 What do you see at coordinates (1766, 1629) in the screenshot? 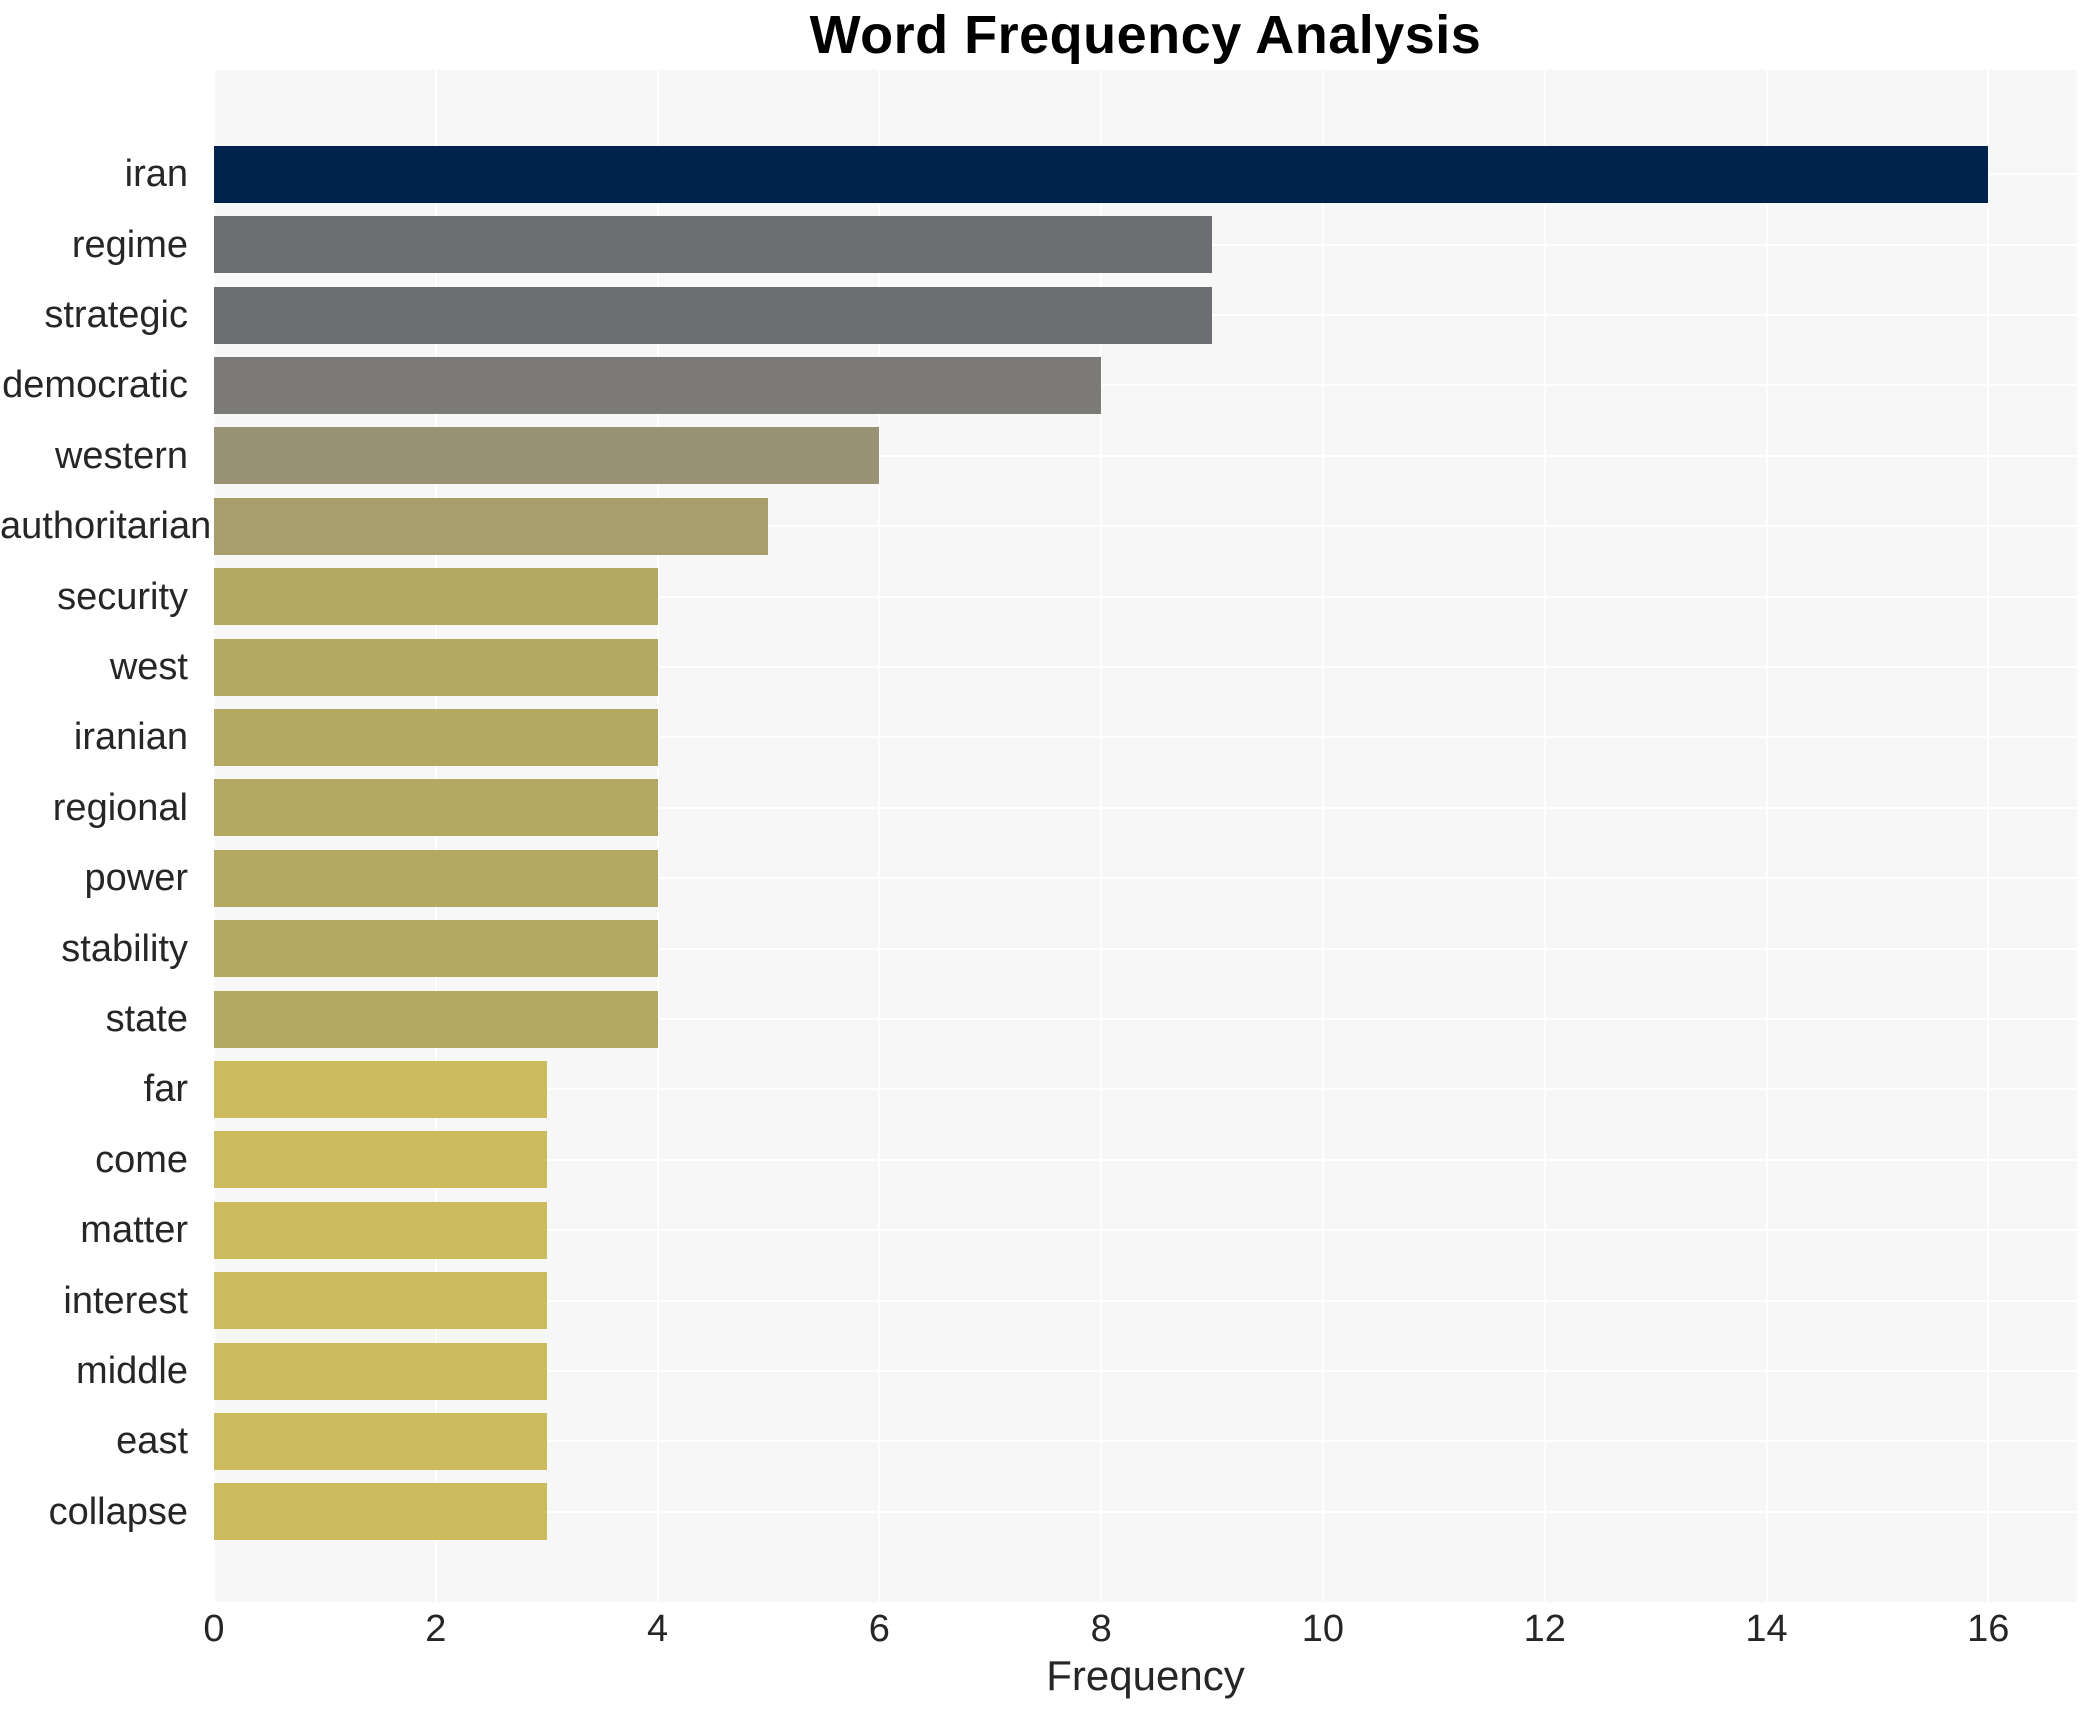
I see `x-tick-label-14: 14` at bounding box center [1766, 1629].